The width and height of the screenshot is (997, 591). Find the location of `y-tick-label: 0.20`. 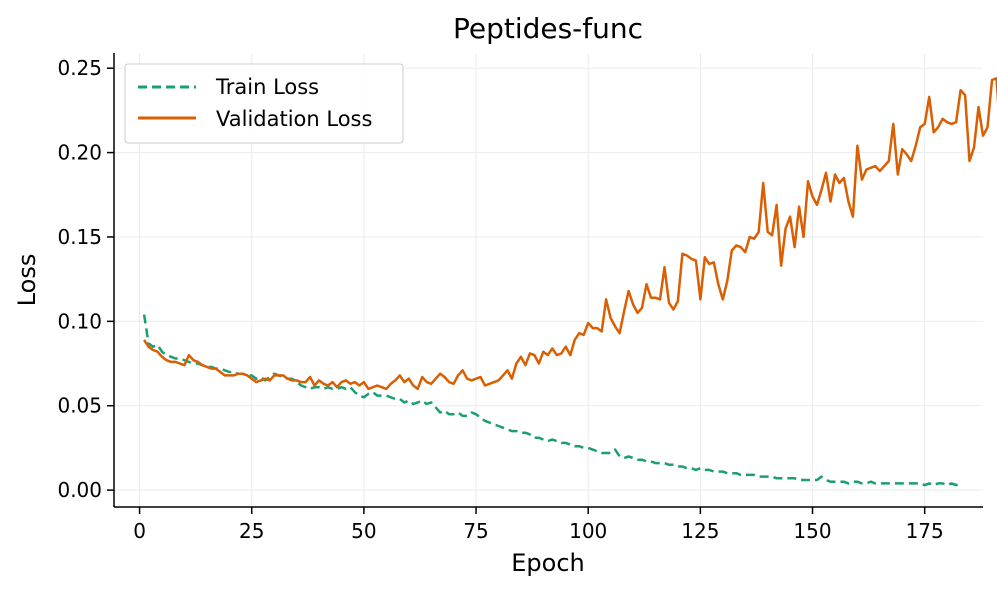

y-tick-label: 0.20 is located at coordinates (79, 153).